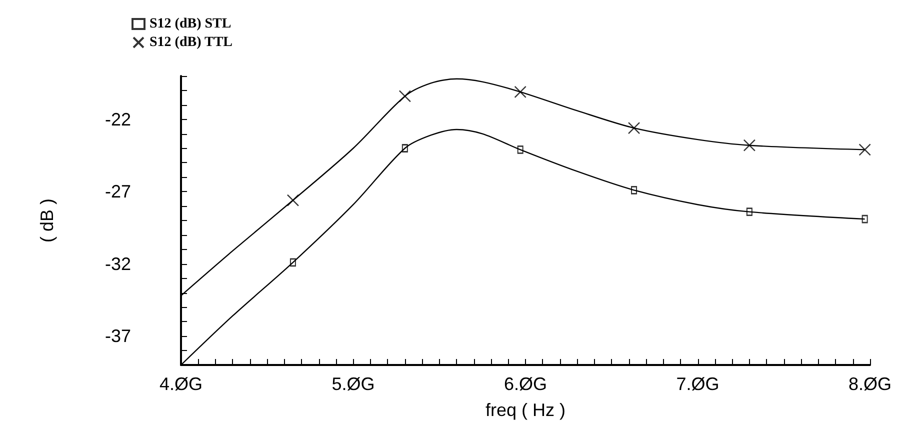 The width and height of the screenshot is (922, 446). Describe the element at coordinates (181, 384) in the screenshot. I see `x-tick-label: 4.ØG` at that location.